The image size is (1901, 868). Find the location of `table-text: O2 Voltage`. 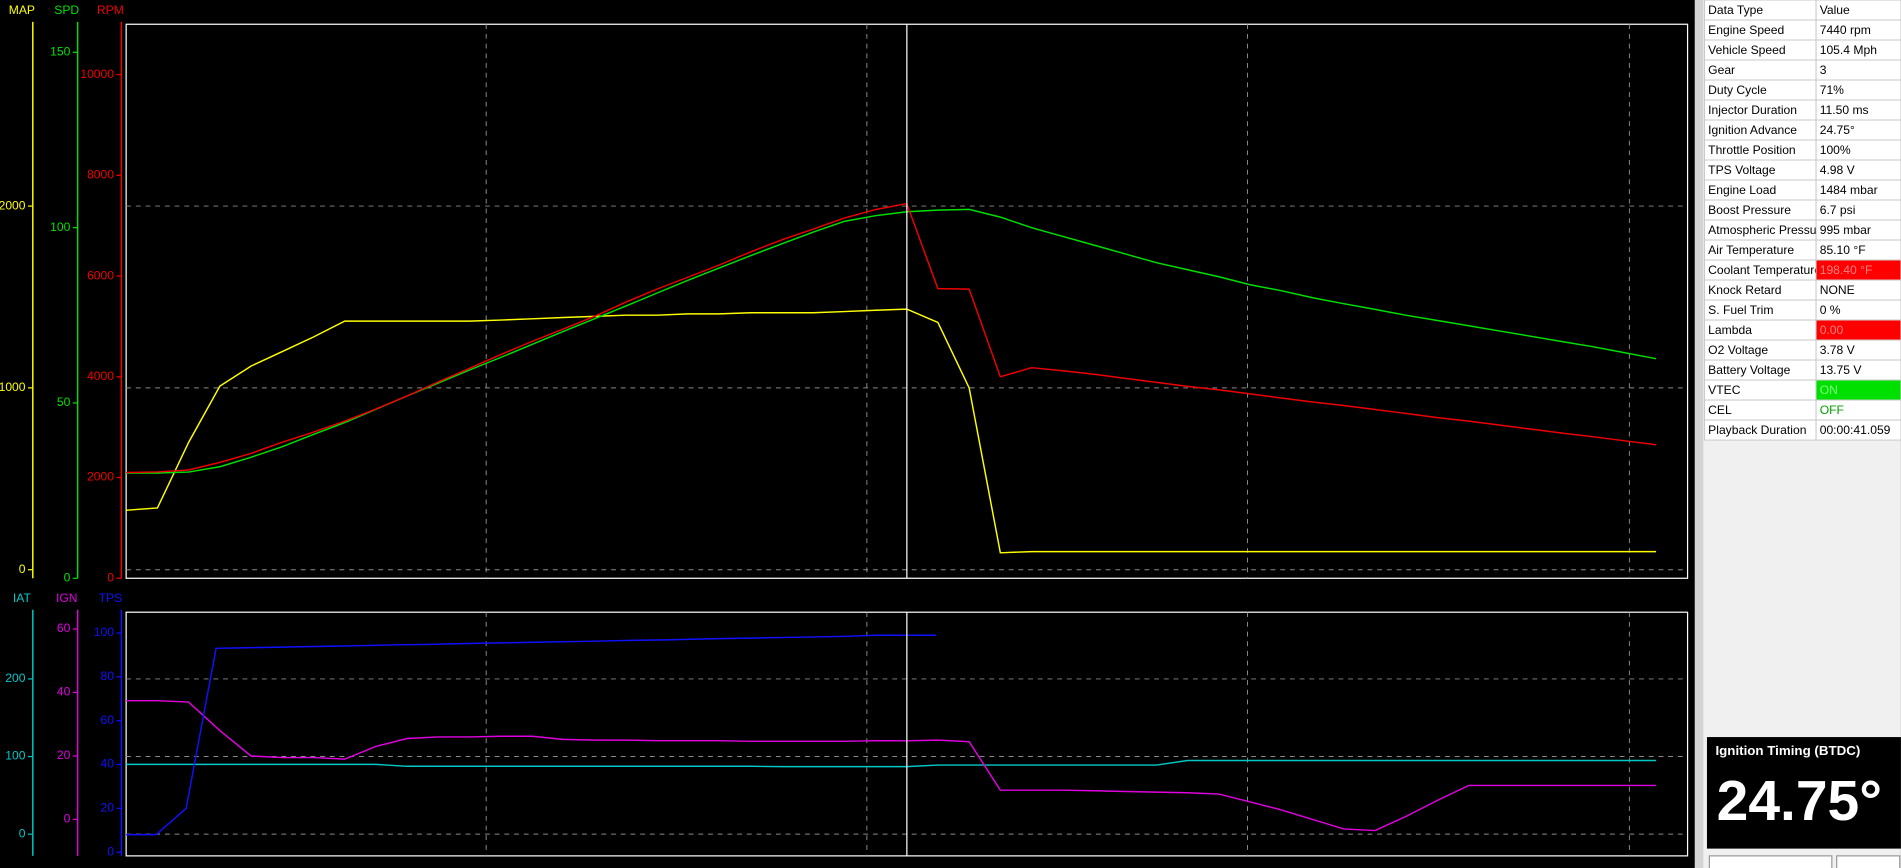

table-text: O2 Voltage is located at coordinates (1738, 350).